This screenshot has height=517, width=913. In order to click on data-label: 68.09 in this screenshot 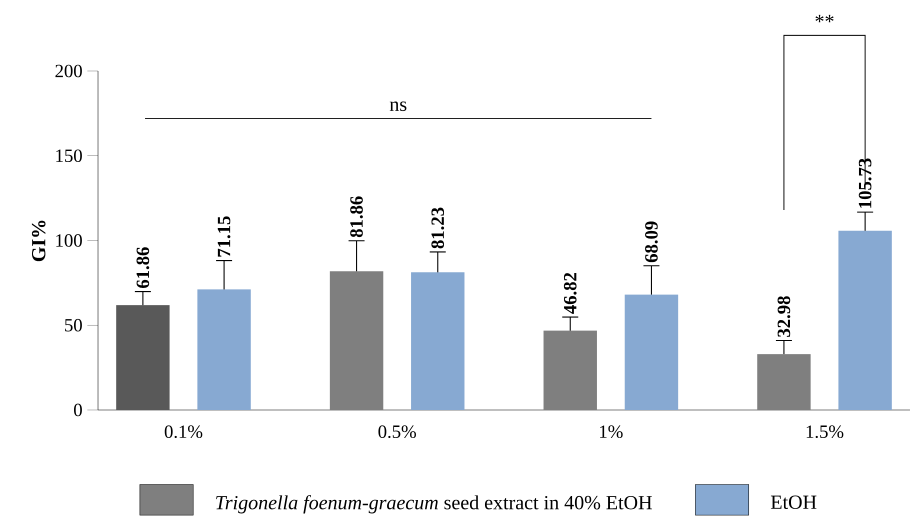, I will do `click(651, 242)`.